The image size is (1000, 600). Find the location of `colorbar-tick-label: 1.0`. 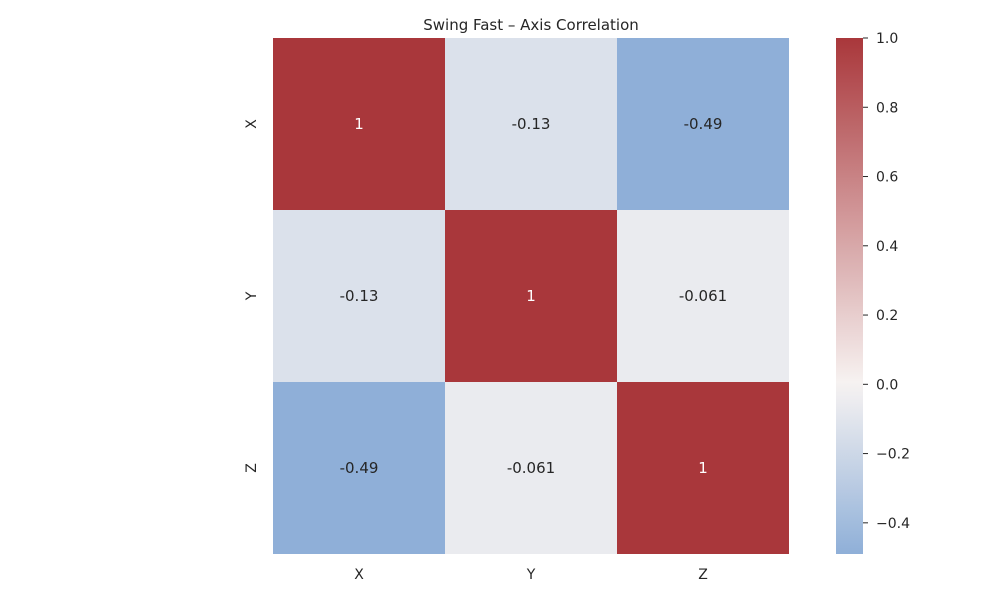

colorbar-tick-label: 1.0 is located at coordinates (887, 39).